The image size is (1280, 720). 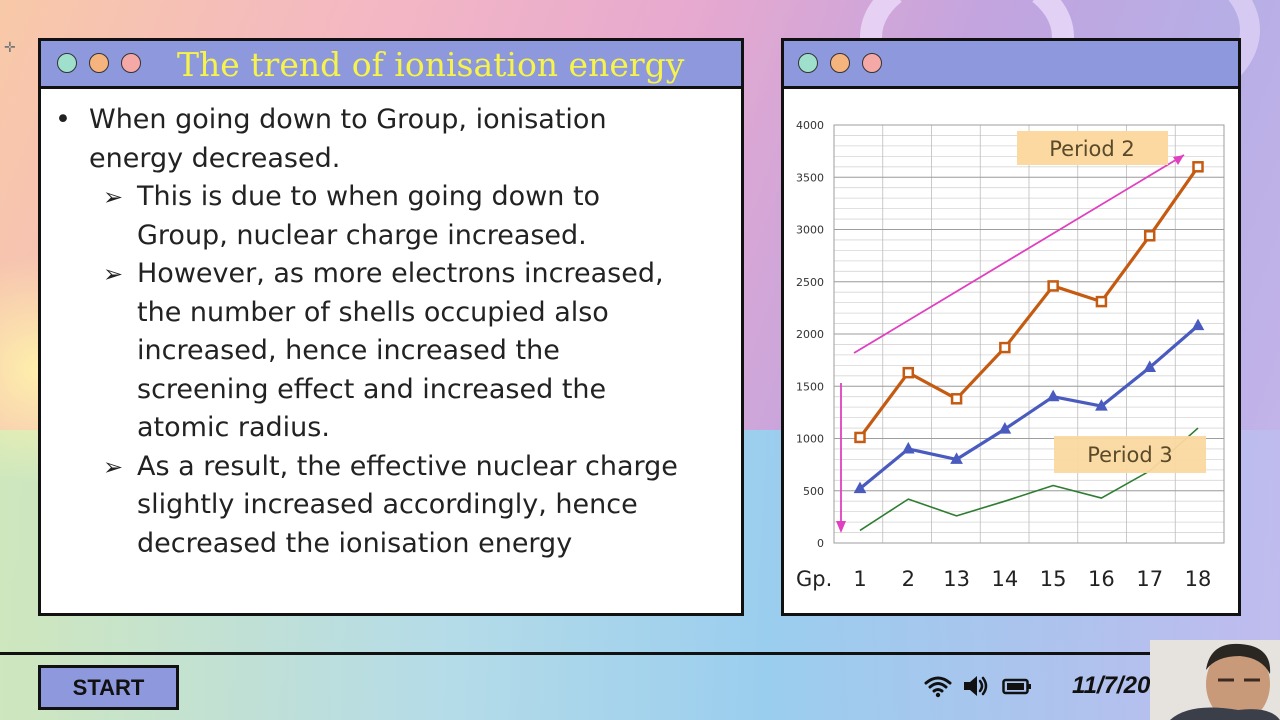 I want to click on sub-bullet-line: Group, nuclear charge increased., so click(x=362, y=235).